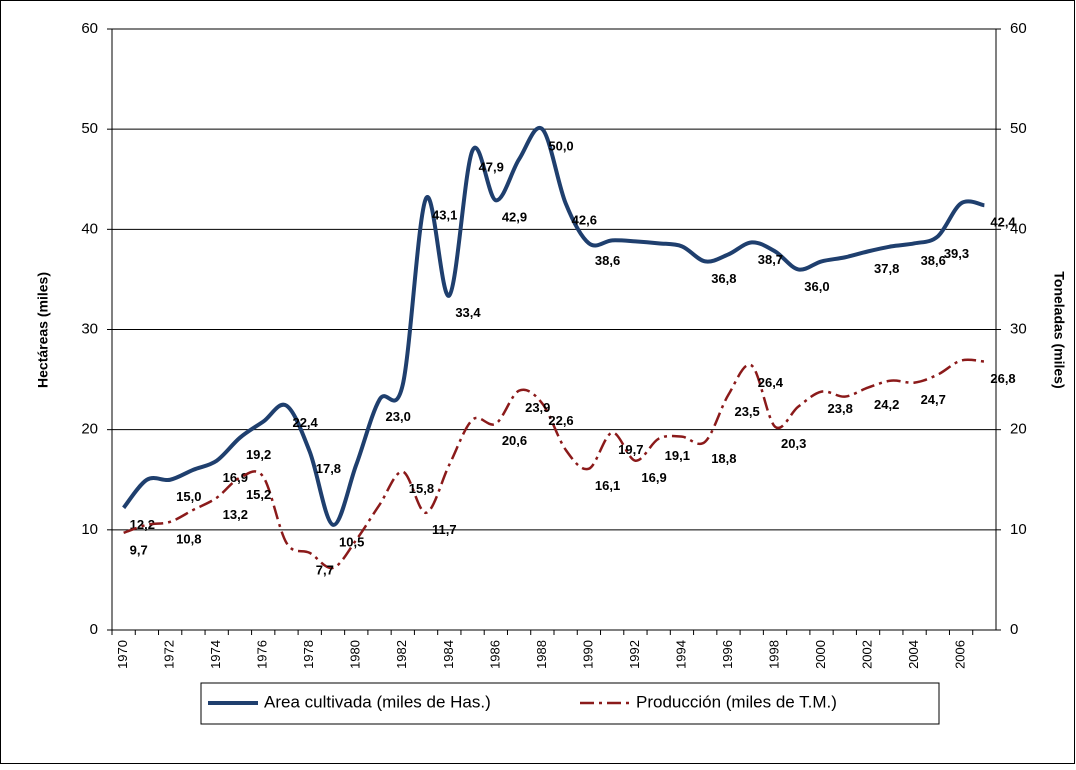  I want to click on y2-tick-label: 20, so click(1018, 429).